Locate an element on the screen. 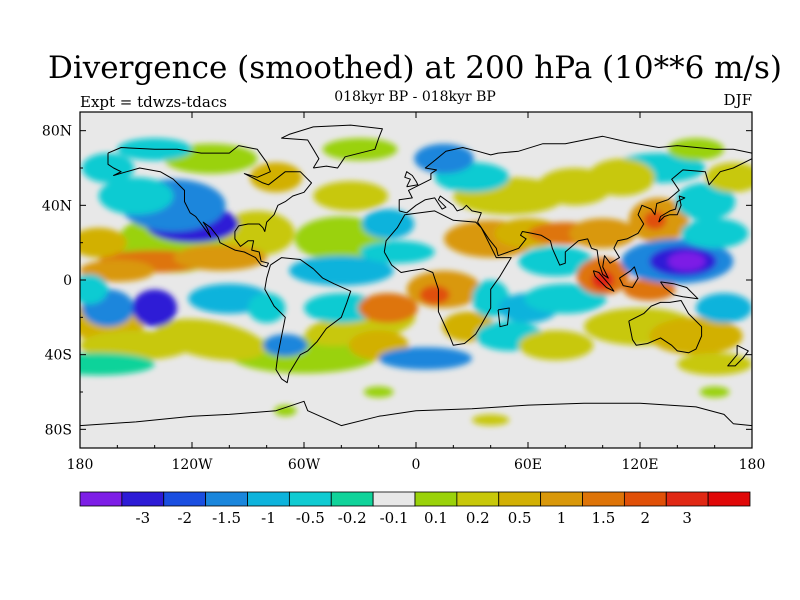 Image resolution: width=800 pixels, height=600 pixels. y-tick-label: 40N is located at coordinates (57, 206).